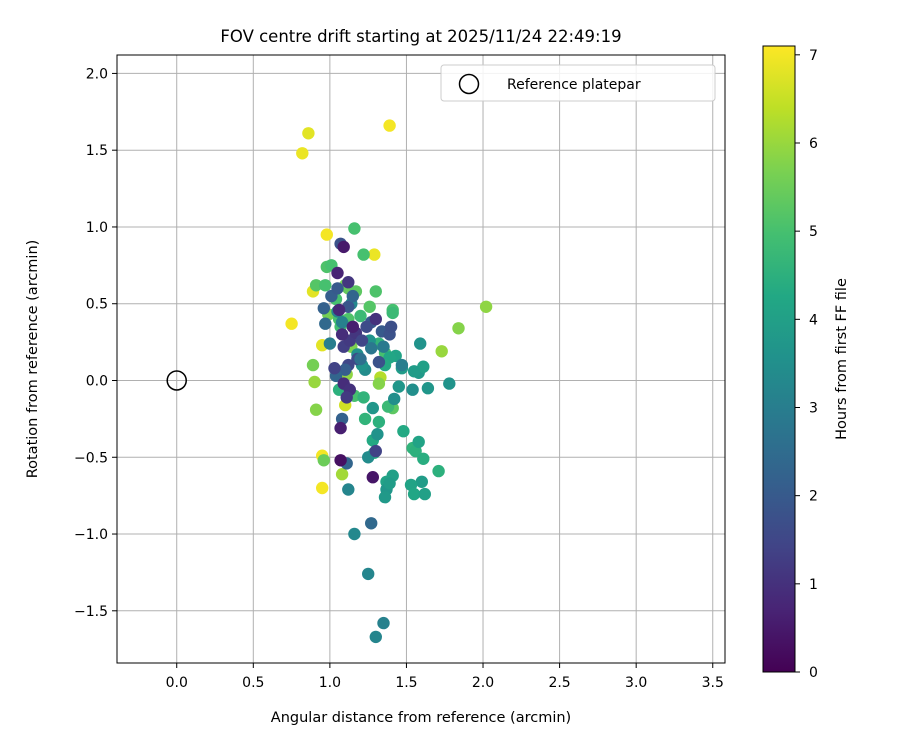 This screenshot has width=900, height=750. Describe the element at coordinates (483, 683) in the screenshot. I see `x-tick-label: 2.0` at that location.